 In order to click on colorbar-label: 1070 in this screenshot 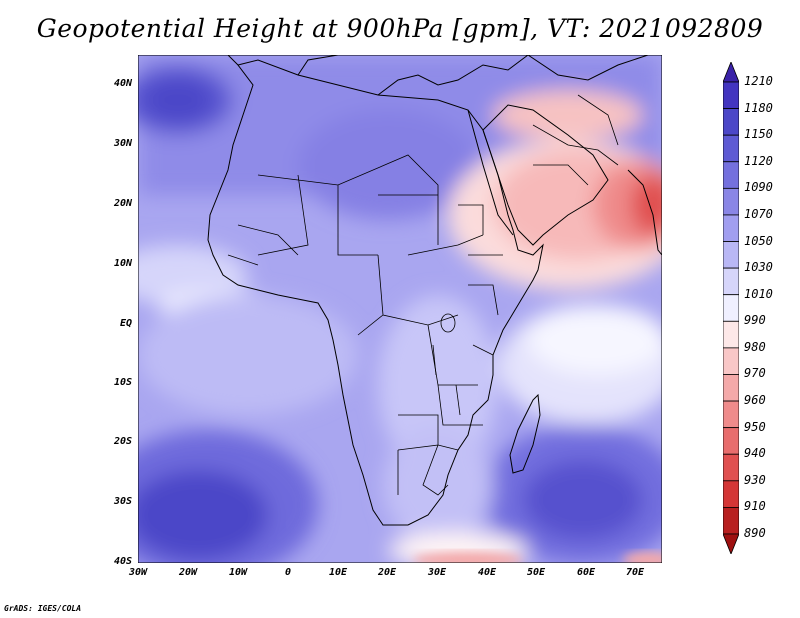, I will do `click(758, 213)`.